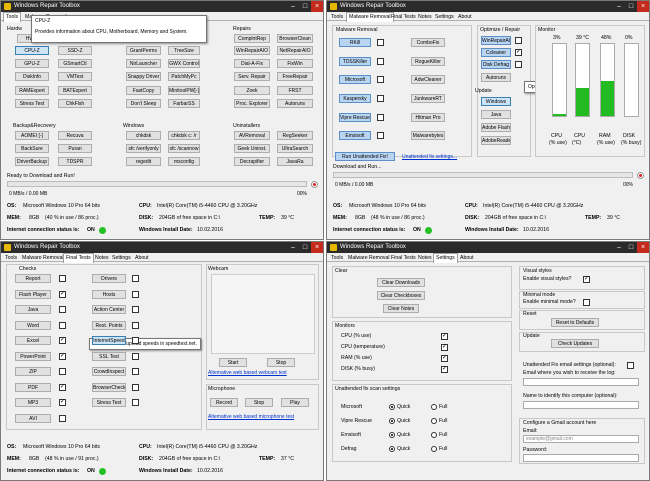 This screenshot has height=481, width=650. Describe the element at coordinates (184, 161) in the screenshot. I see `msconfig-button: msconfig` at that location.